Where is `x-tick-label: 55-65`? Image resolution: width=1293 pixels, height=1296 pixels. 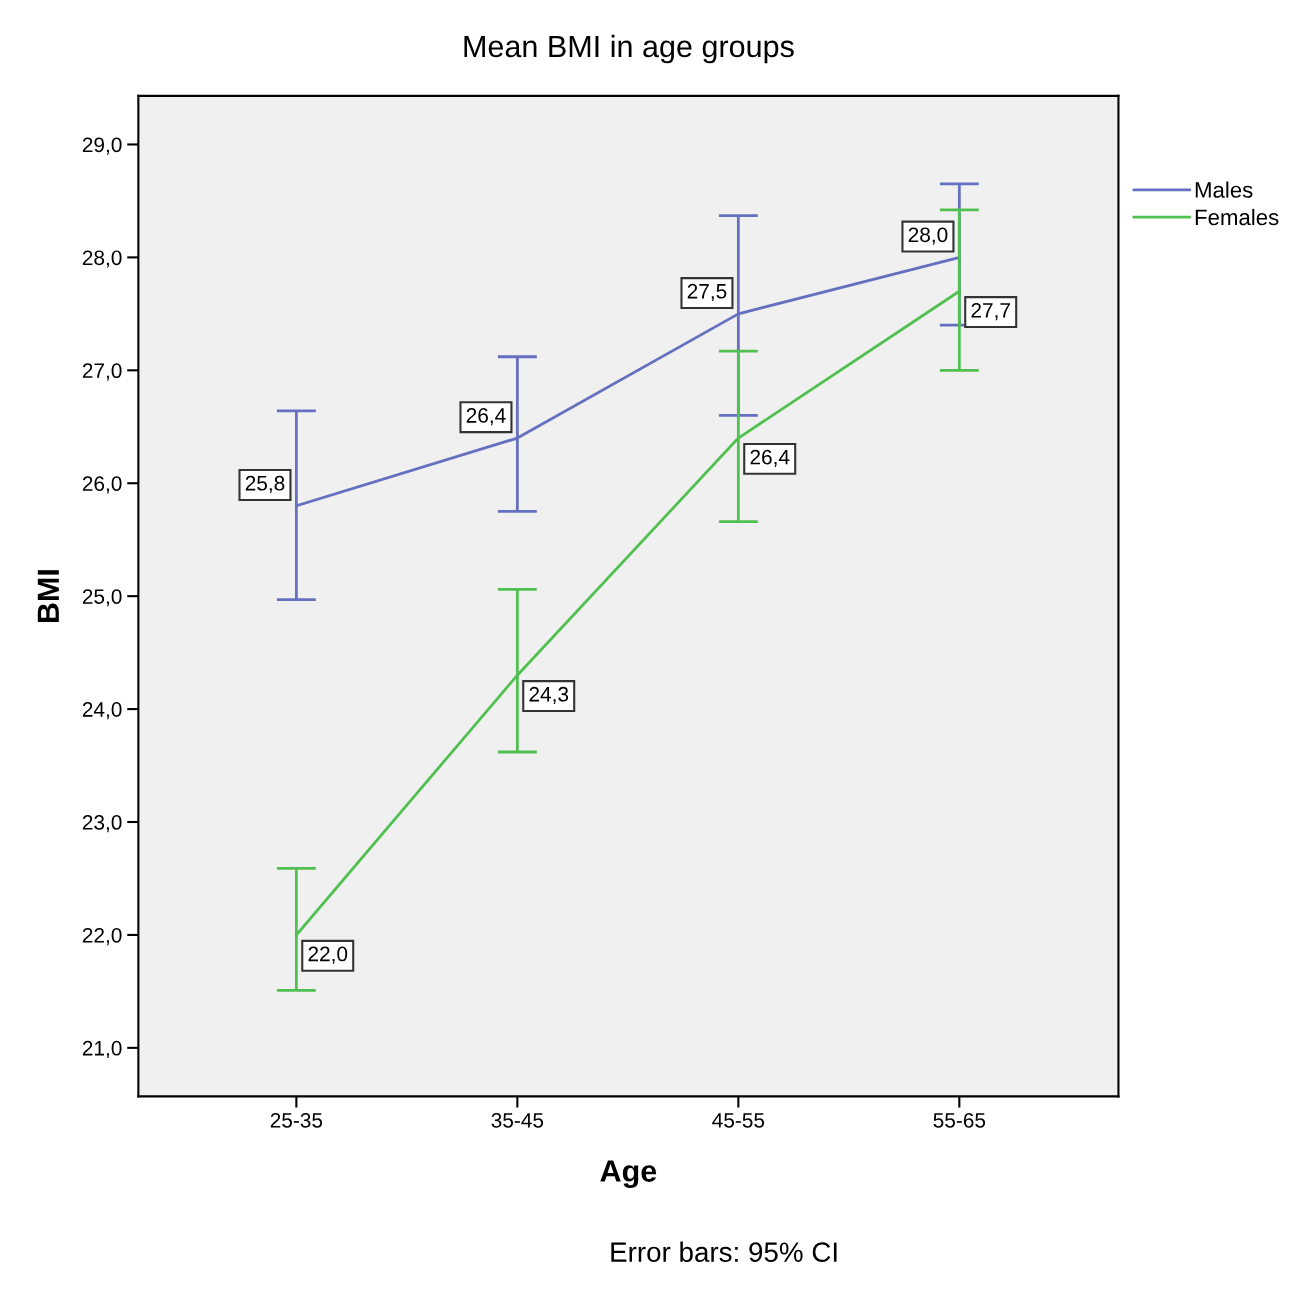
x-tick-label: 55-65 is located at coordinates (959, 1120).